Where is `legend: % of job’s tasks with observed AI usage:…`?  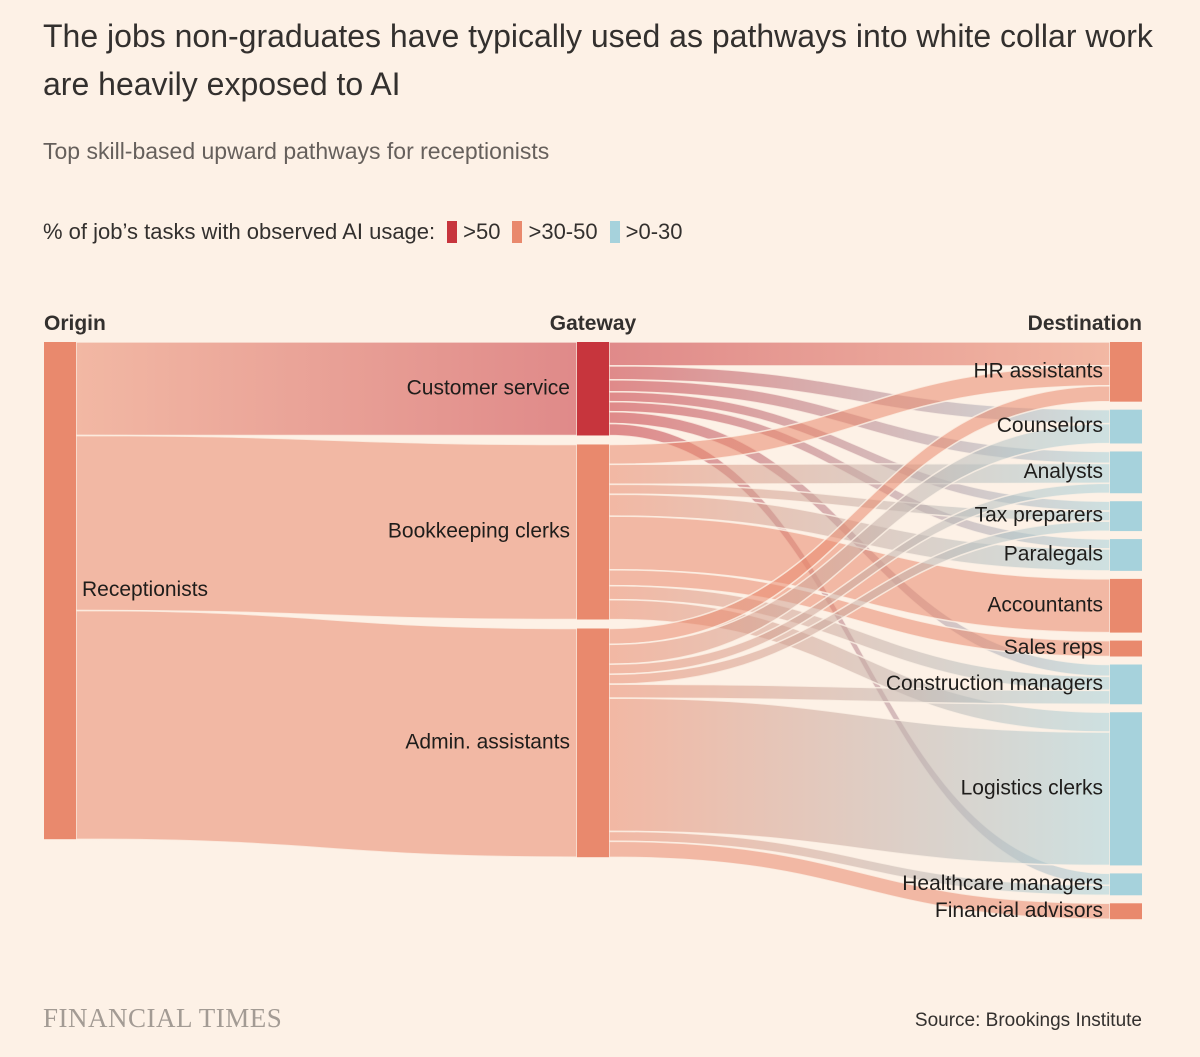 legend: % of job’s tasks with observed AI usage:… is located at coordinates (363, 232).